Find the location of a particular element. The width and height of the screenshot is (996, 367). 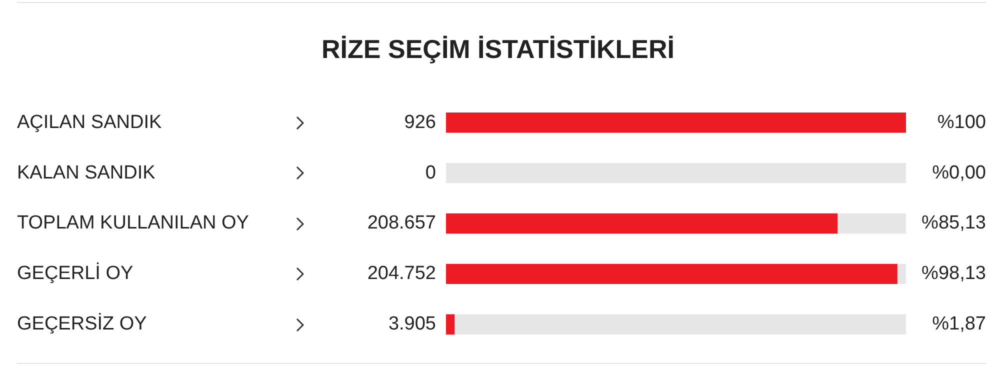

y-tick-label: TOPLAM KULLANILAN OY is located at coordinates (133, 223).